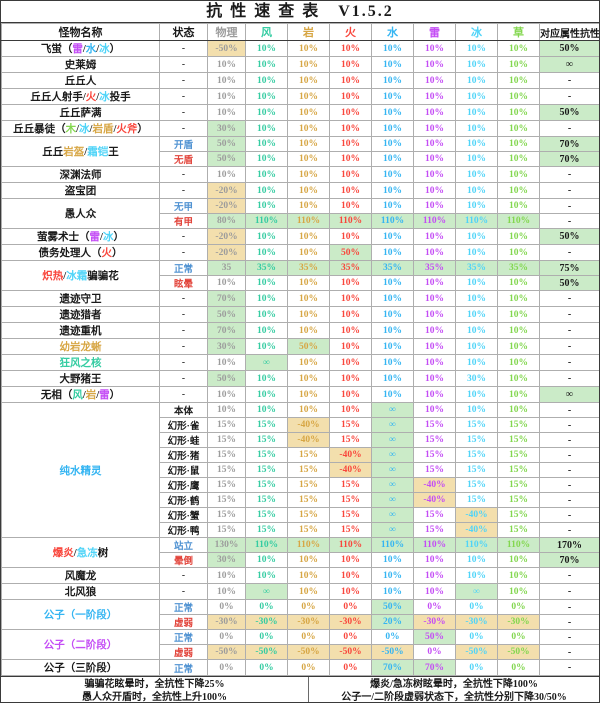 Image resolution: width=600 pixels, height=703 pixels. Describe the element at coordinates (80, 331) in the screenshot. I see `monster-name-segment: 遗迹重机` at that location.